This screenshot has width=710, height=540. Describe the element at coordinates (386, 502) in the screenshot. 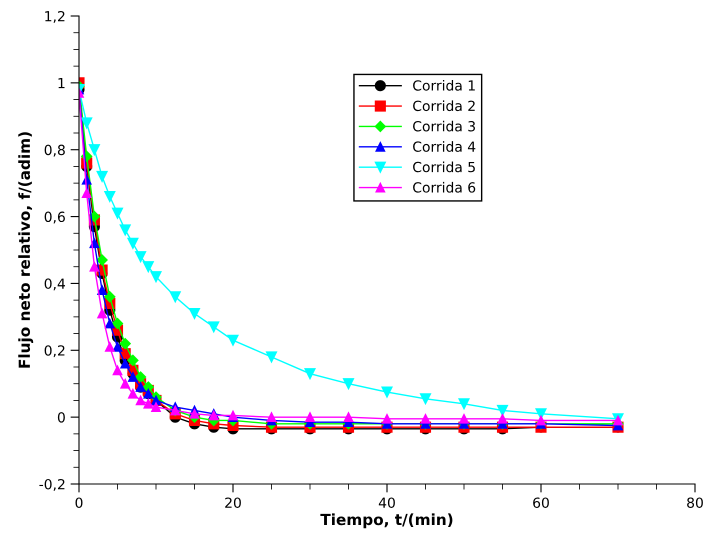

I see `x-tick-label: 40` at that location.